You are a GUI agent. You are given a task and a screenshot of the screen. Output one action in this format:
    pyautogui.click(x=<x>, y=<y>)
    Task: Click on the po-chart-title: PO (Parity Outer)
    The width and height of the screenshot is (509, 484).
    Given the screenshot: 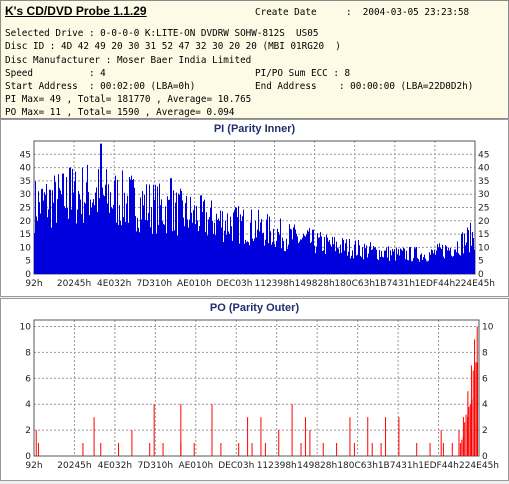 What is the action you would take?
    pyautogui.click(x=254, y=308)
    